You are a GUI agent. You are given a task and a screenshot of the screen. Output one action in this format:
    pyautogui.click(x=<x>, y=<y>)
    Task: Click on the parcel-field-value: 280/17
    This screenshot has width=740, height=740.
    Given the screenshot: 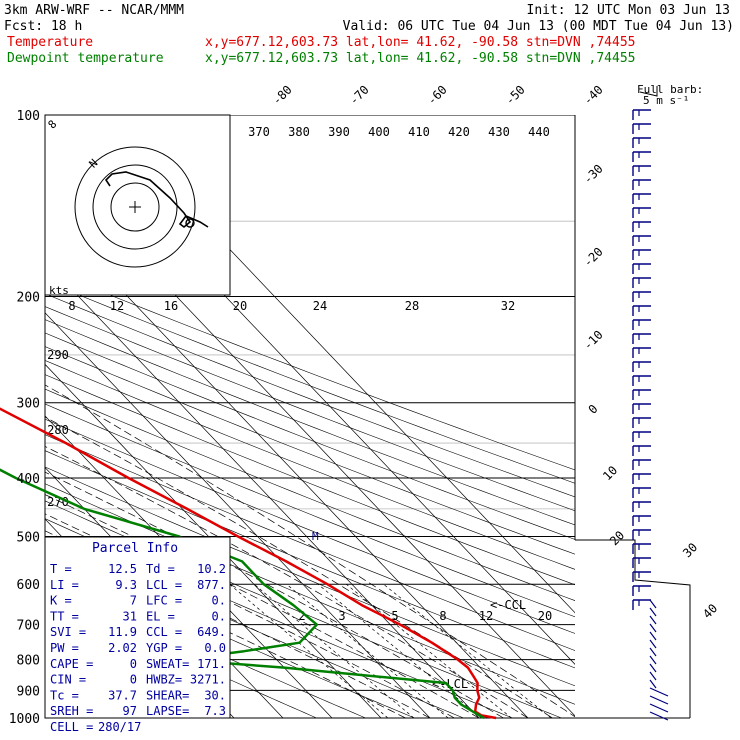 What is the action you would take?
    pyautogui.click(x=119, y=727)
    